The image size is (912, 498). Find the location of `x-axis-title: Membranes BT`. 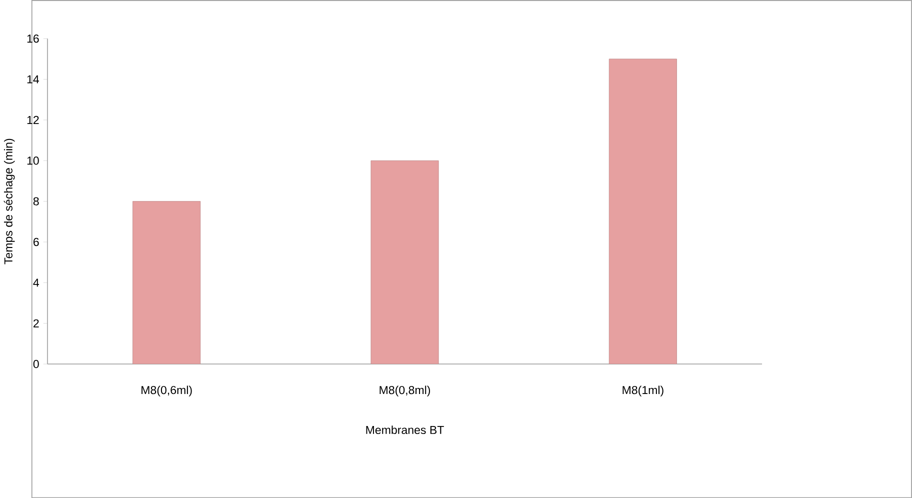

x-axis-title: Membranes BT is located at coordinates (405, 429).